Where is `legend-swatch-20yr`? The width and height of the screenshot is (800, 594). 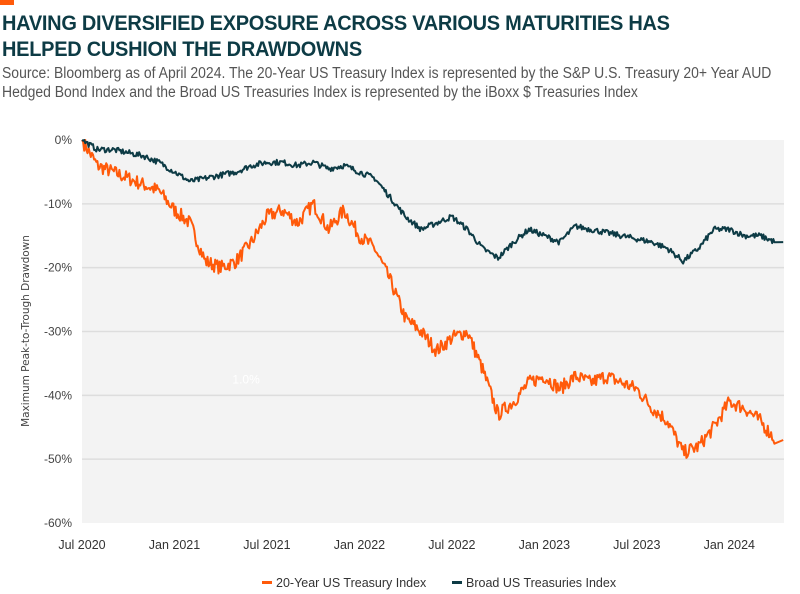
legend-swatch-20yr is located at coordinates (267, 582).